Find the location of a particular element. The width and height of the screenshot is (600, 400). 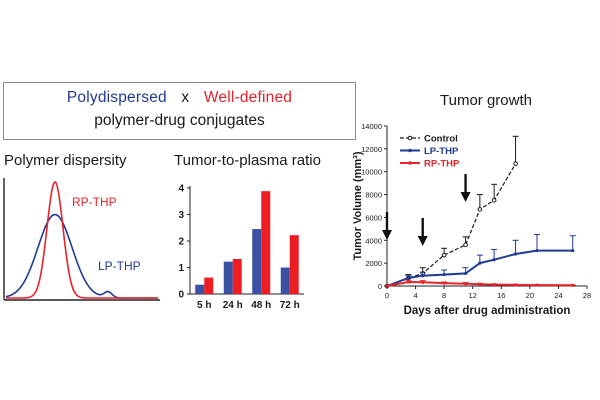

rp-thp-label: RP-THP is located at coordinates (94, 202).